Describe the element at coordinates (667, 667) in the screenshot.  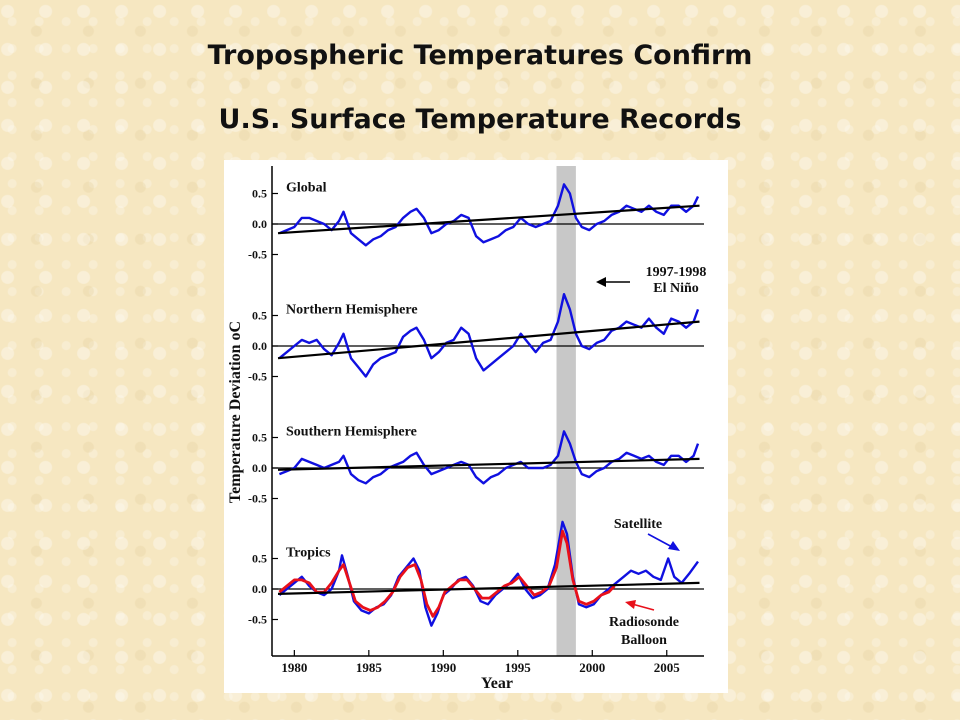
I see `x-tick-label: 2005` at that location.